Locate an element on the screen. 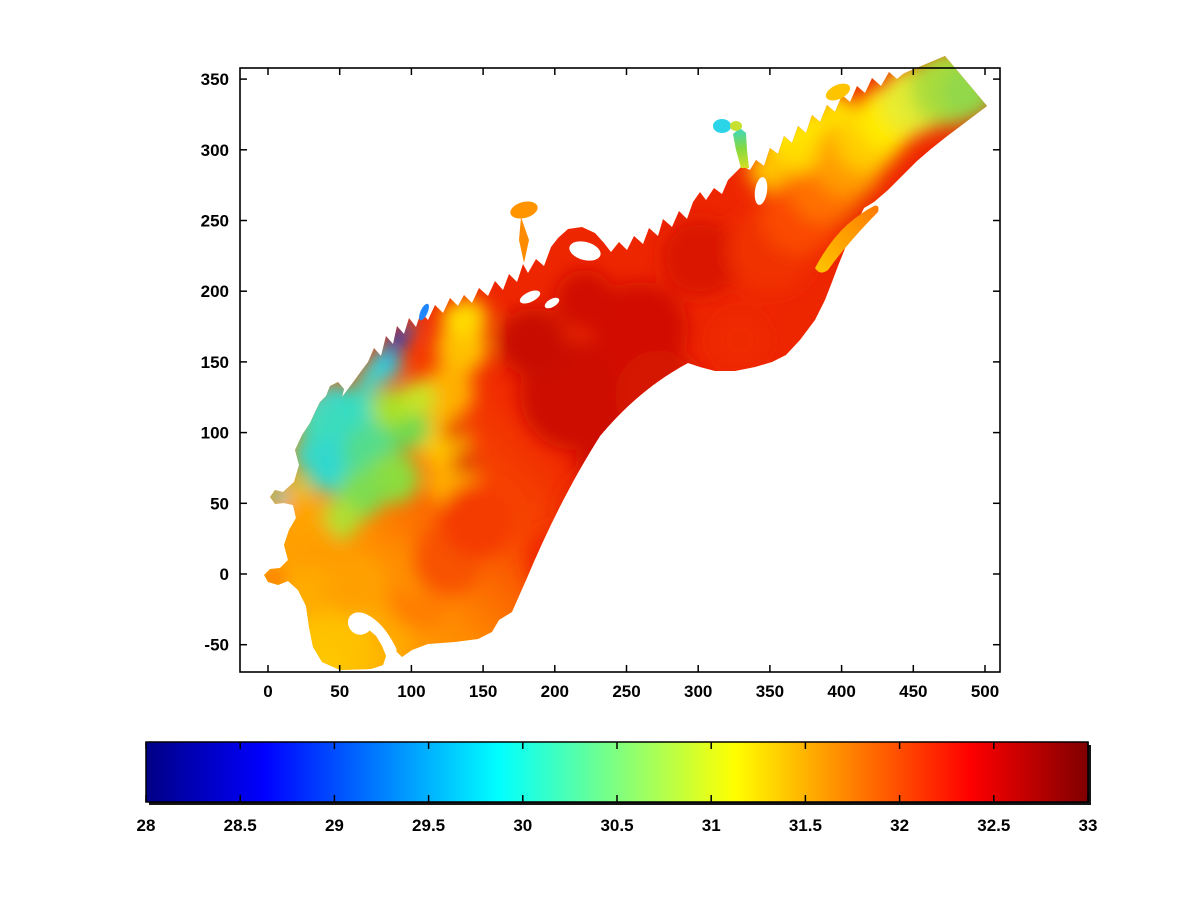  y-tick-label: 300 is located at coordinates (215, 150).